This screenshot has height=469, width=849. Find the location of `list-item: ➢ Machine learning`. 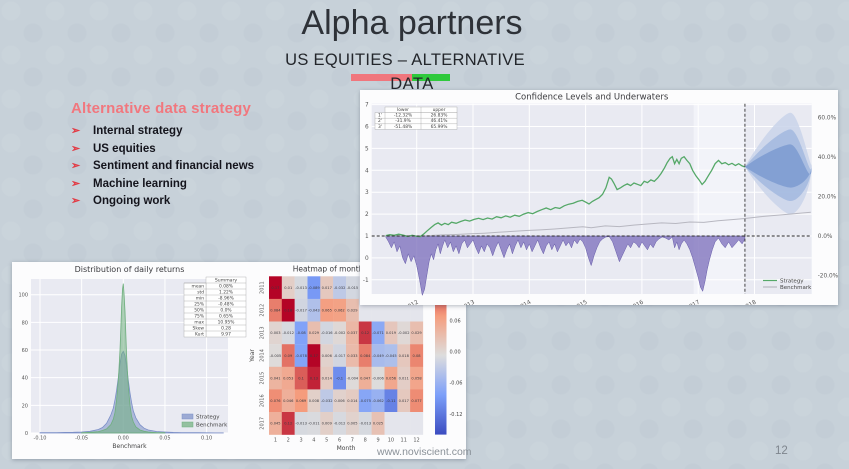

list-item: ➢ Machine learning is located at coordinates (162, 183).